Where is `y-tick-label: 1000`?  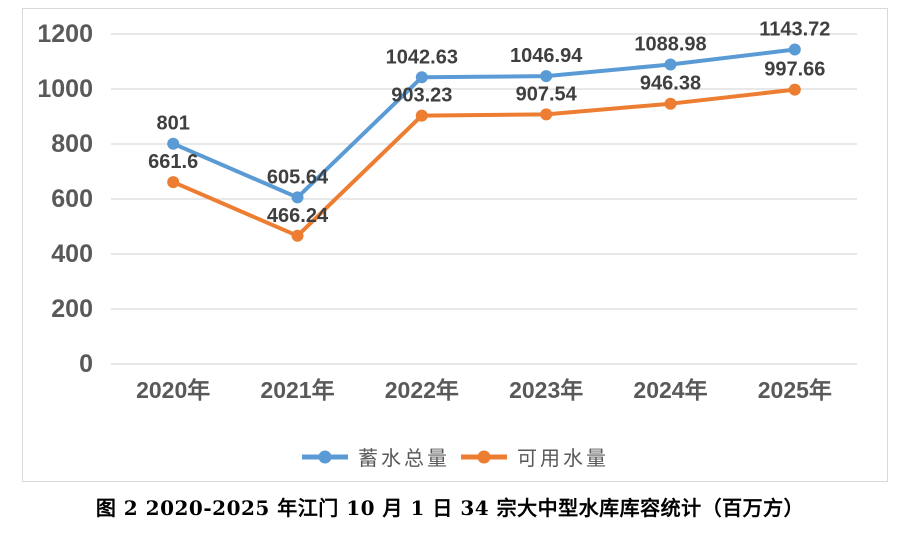 y-tick-label: 1000 is located at coordinates (65, 89).